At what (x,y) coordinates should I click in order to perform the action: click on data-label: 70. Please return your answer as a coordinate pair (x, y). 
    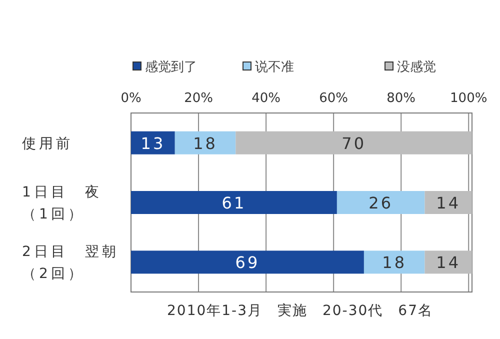
    Looking at the image, I should click on (354, 143).